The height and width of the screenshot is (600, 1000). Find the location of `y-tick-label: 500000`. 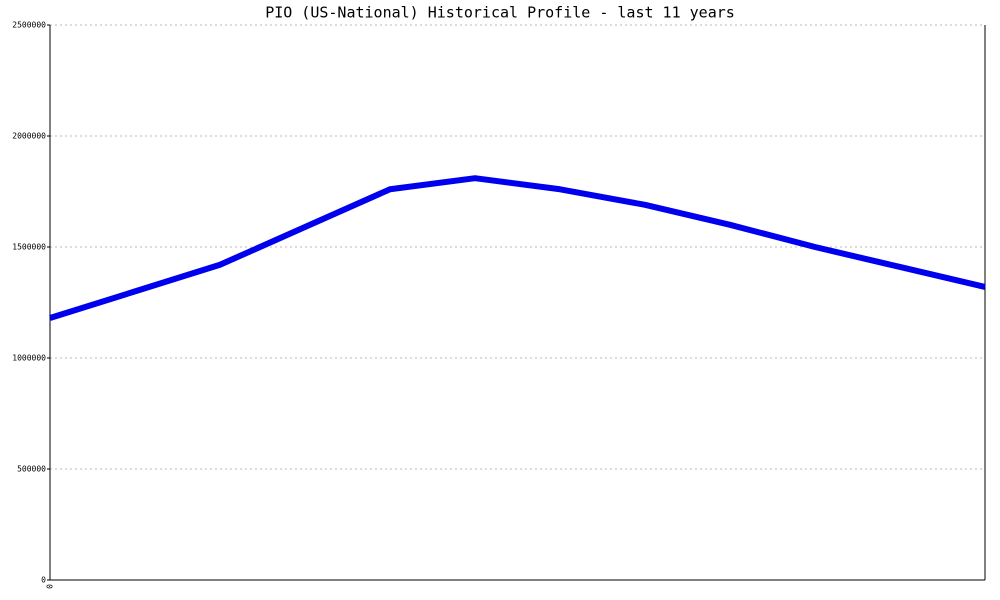

y-tick-label: 500000 is located at coordinates (31, 469).